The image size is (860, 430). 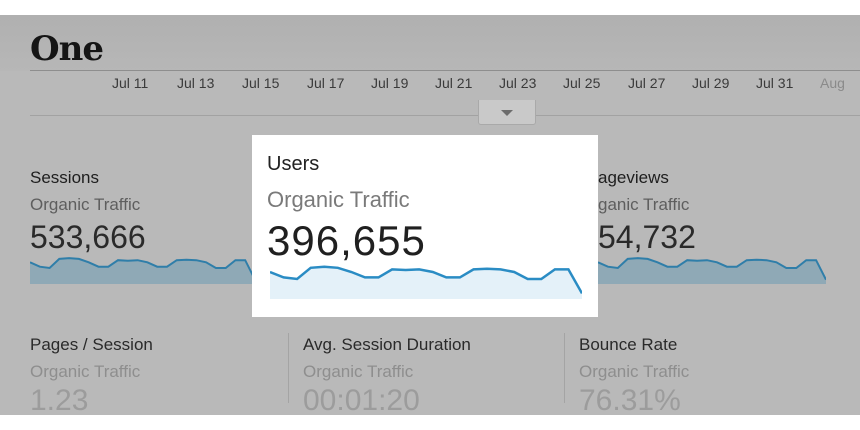 I want to click on timeline-label: Jul 23, so click(x=518, y=83).